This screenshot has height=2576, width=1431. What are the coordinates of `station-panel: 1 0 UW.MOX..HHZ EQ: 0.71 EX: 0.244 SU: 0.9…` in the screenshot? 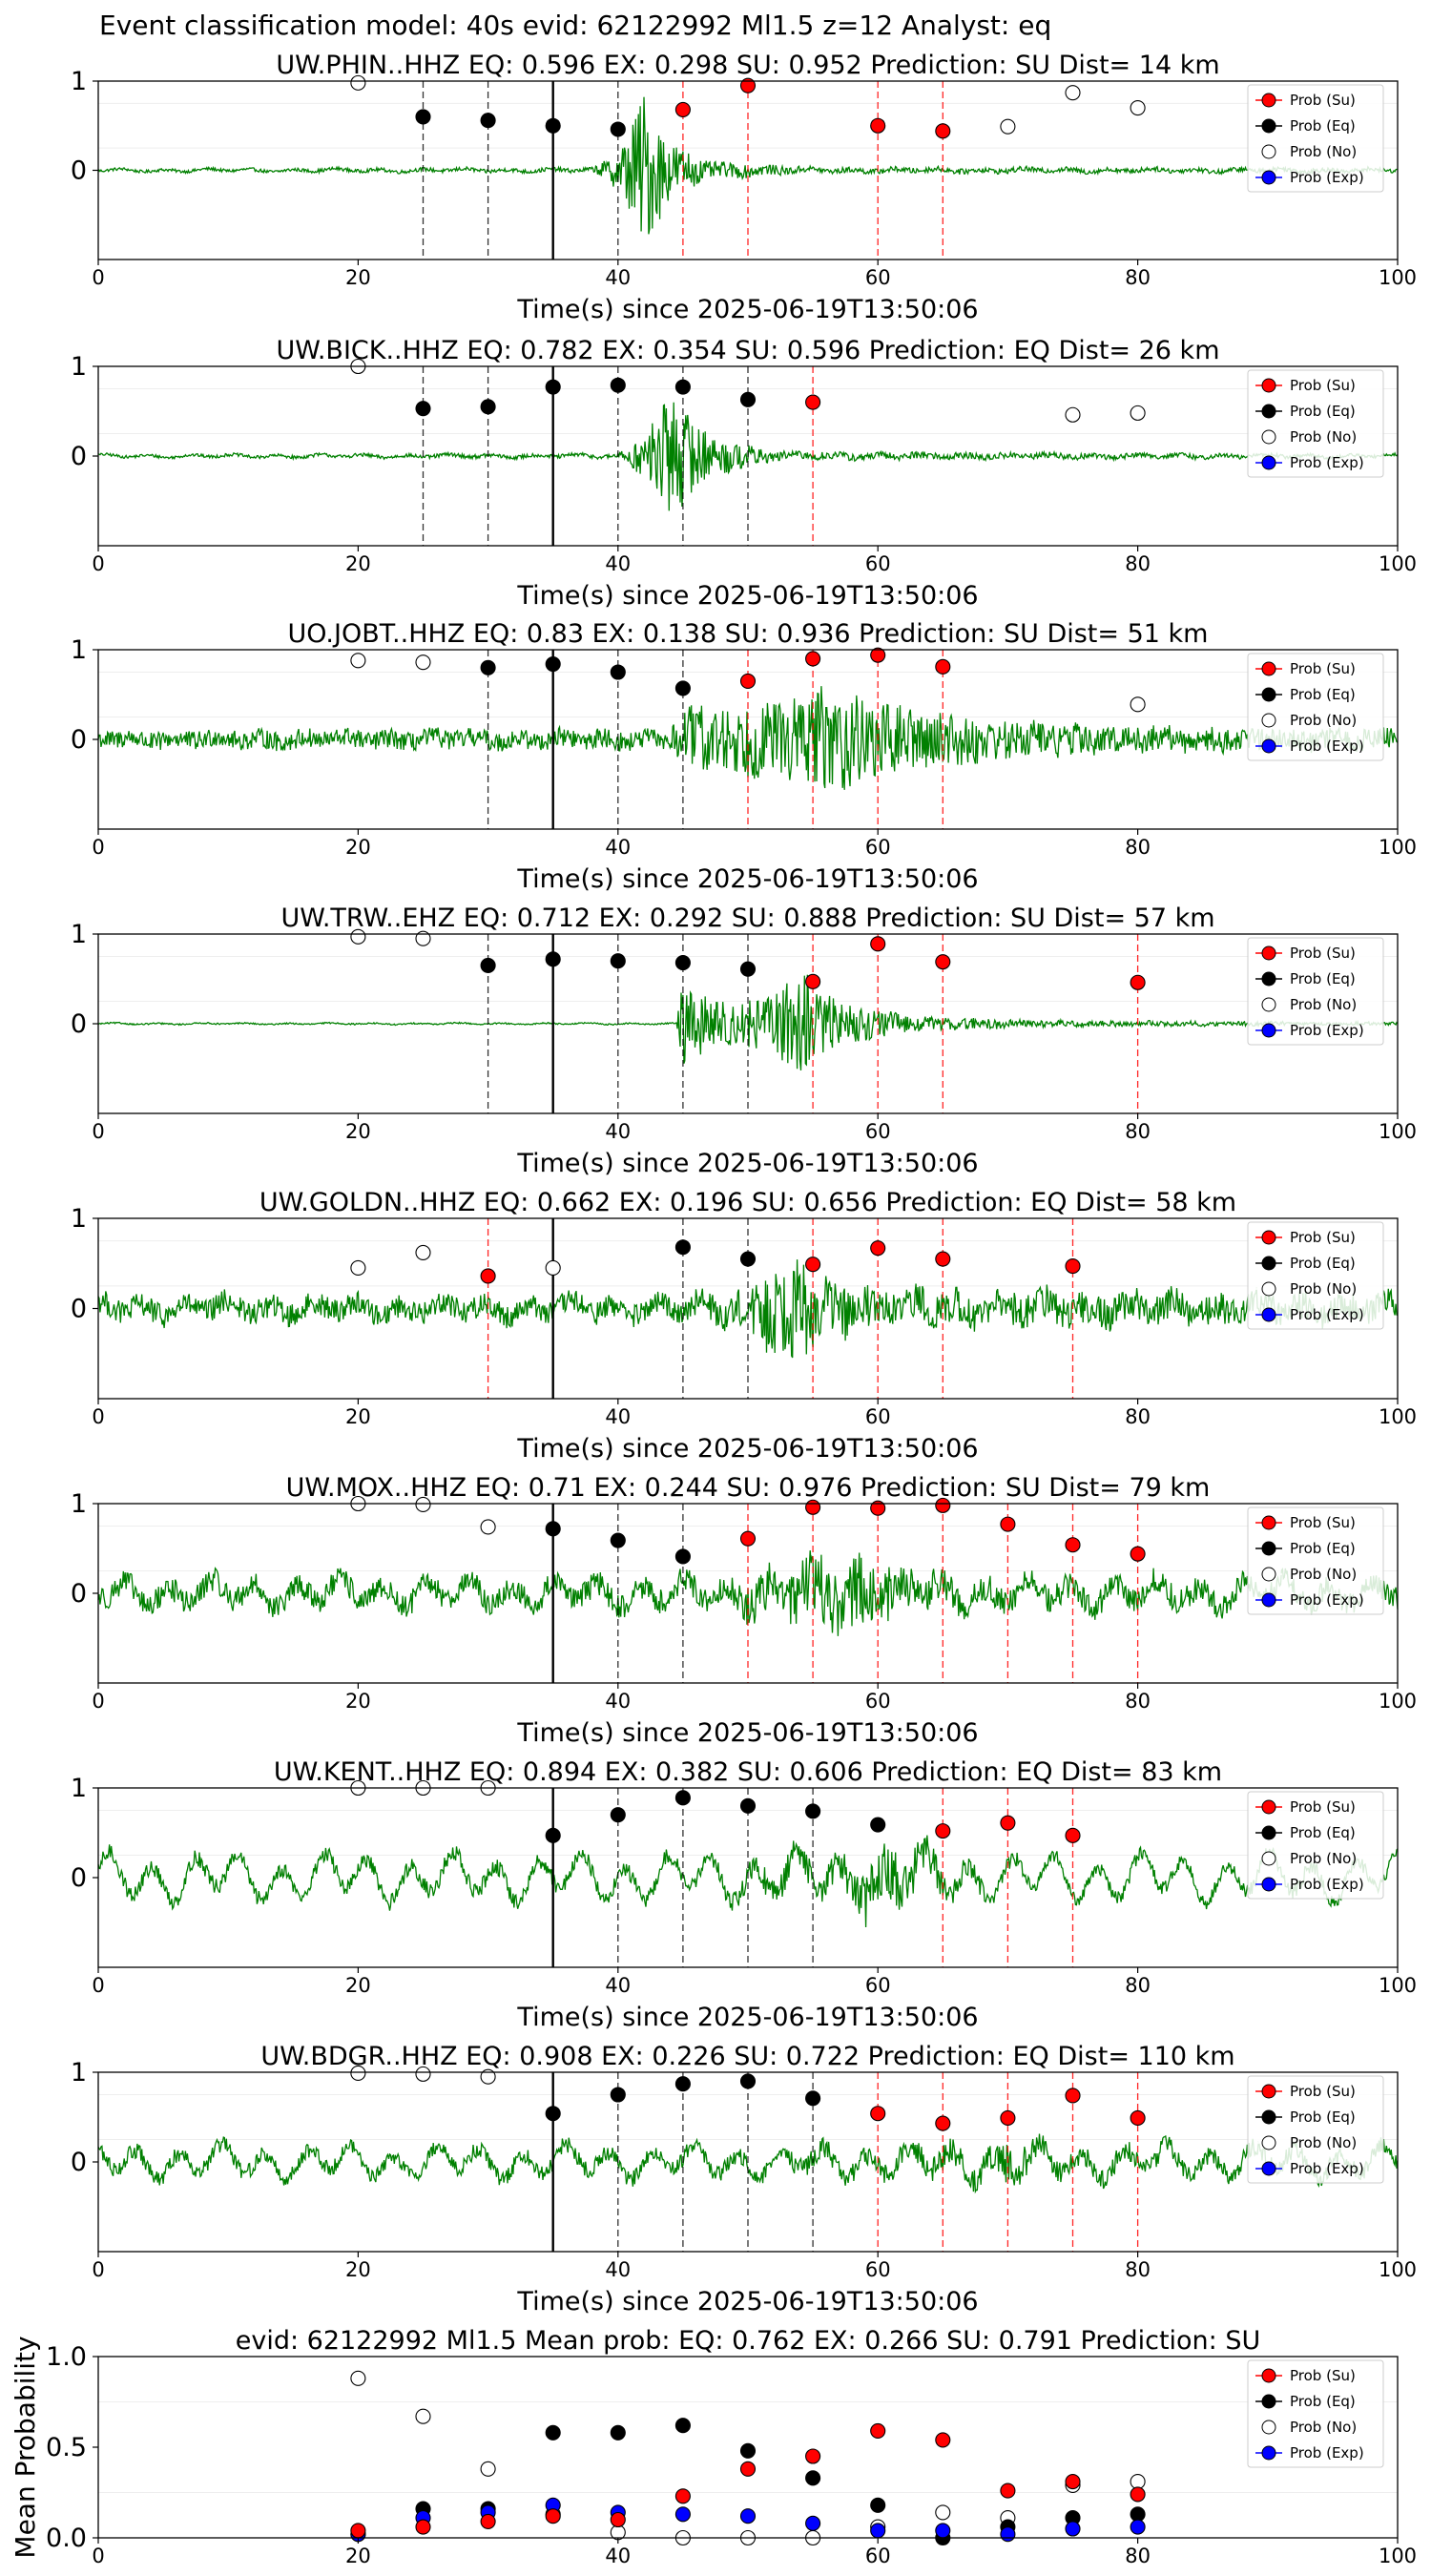 It's located at (744, 1610).